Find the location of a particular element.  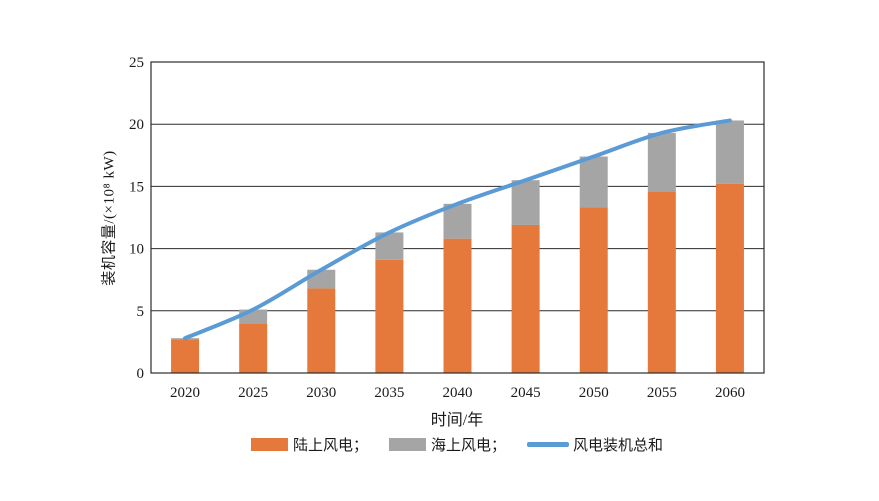

legend-item-total-wind: 风电装机总和 is located at coordinates (595, 444).